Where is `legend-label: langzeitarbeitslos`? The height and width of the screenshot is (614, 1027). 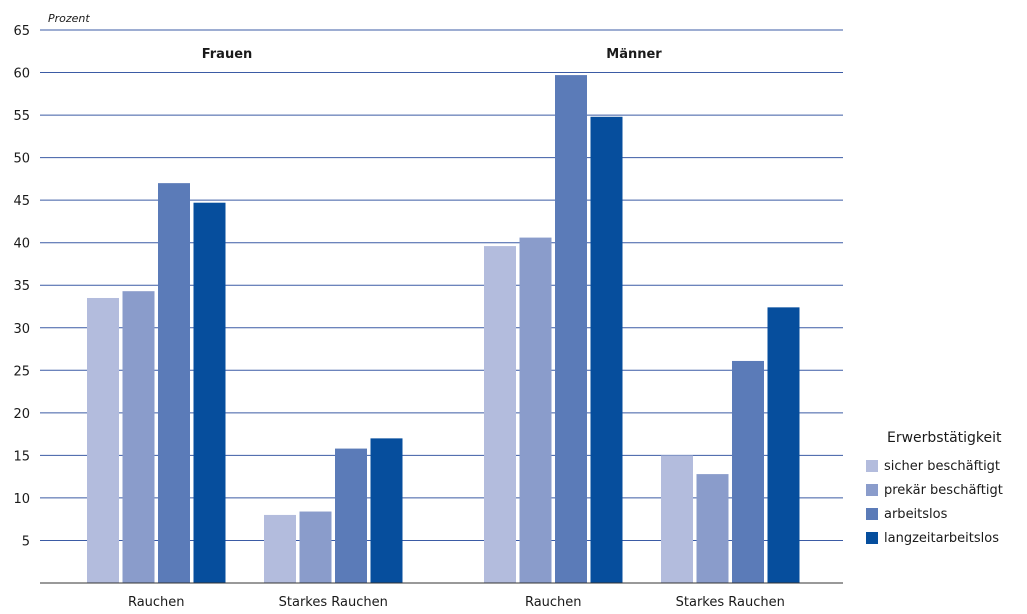 legend-label: langzeitarbeitslos is located at coordinates (941, 538).